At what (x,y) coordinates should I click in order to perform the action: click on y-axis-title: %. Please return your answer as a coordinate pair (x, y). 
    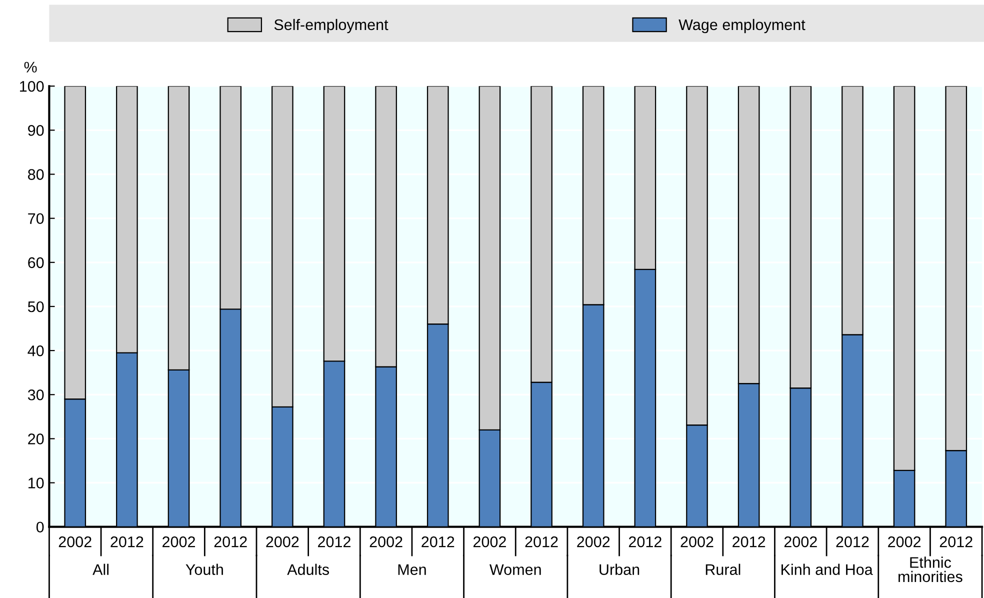
    Looking at the image, I should click on (30, 67).